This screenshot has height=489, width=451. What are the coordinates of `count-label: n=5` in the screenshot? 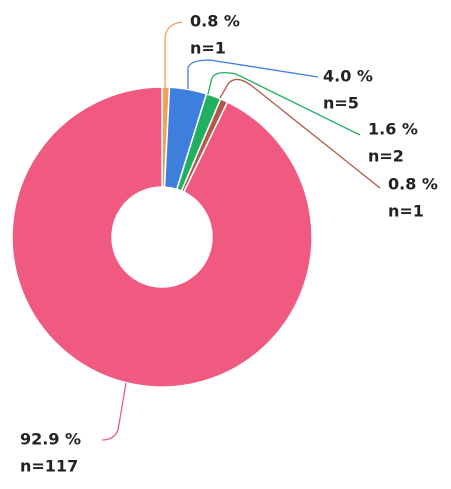 It's located at (341, 103).